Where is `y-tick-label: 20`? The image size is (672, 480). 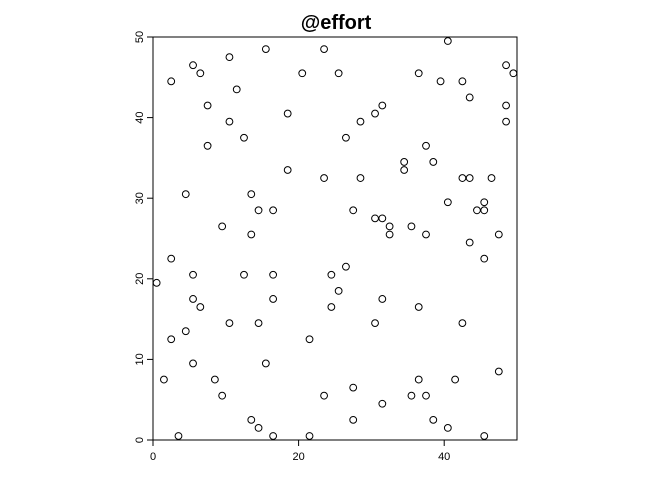
y-tick-label: 20 is located at coordinates (140, 279).